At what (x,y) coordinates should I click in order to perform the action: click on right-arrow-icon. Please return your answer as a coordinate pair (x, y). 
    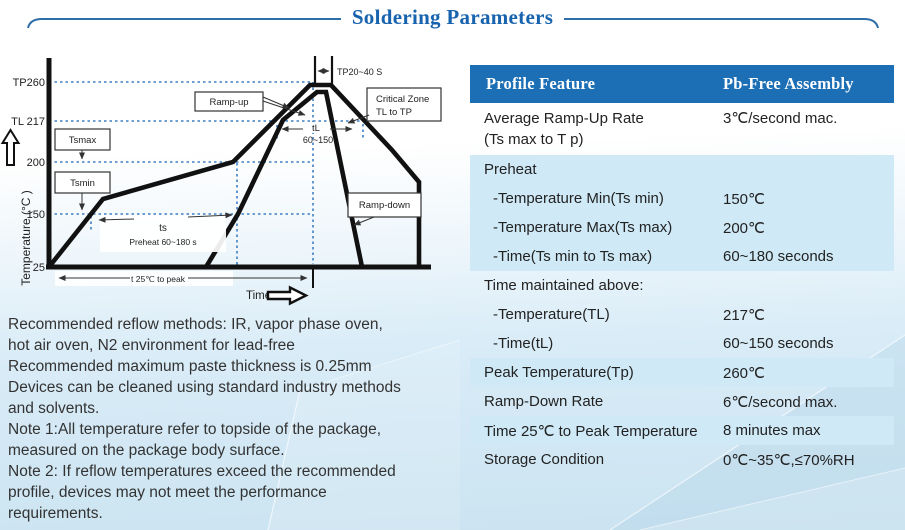
    Looking at the image, I should click on (287, 295).